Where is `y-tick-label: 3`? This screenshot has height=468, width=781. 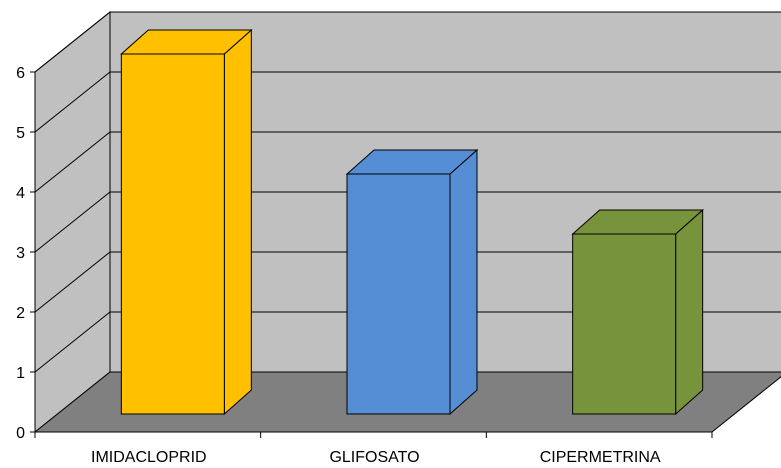
y-tick-label: 3 is located at coordinates (20, 253).